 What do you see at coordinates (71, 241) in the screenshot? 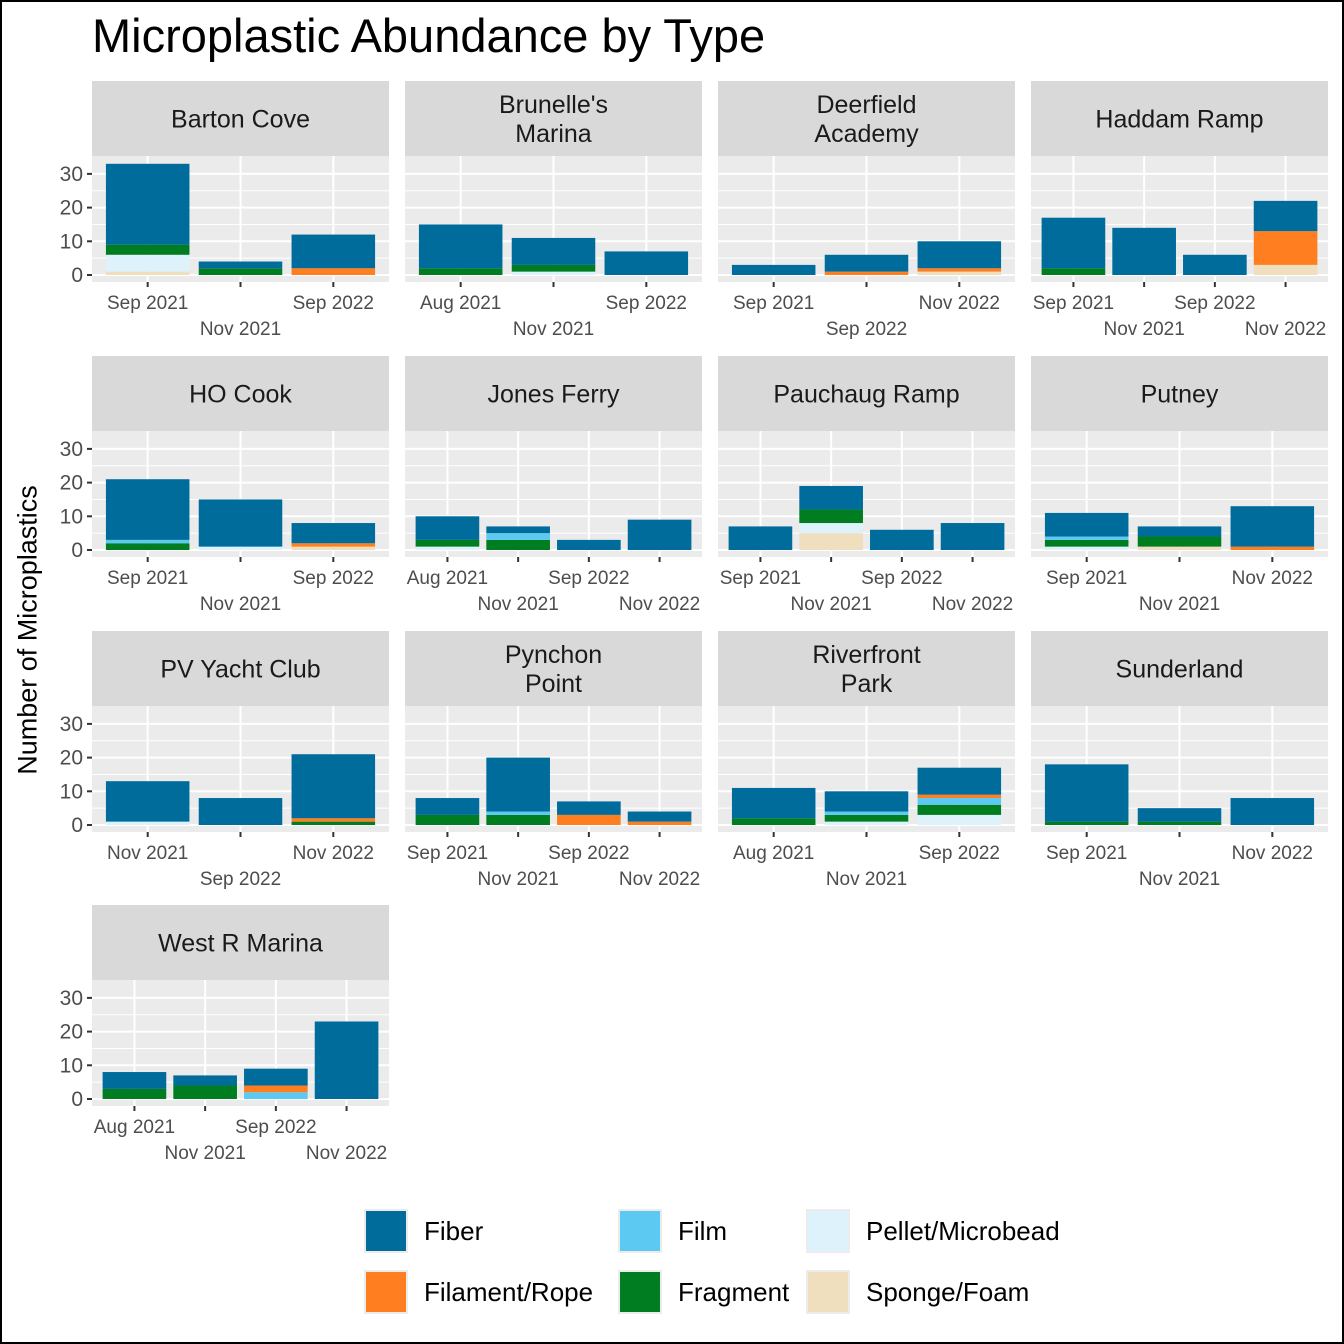
I see `y-tick-label: 10` at bounding box center [71, 241].